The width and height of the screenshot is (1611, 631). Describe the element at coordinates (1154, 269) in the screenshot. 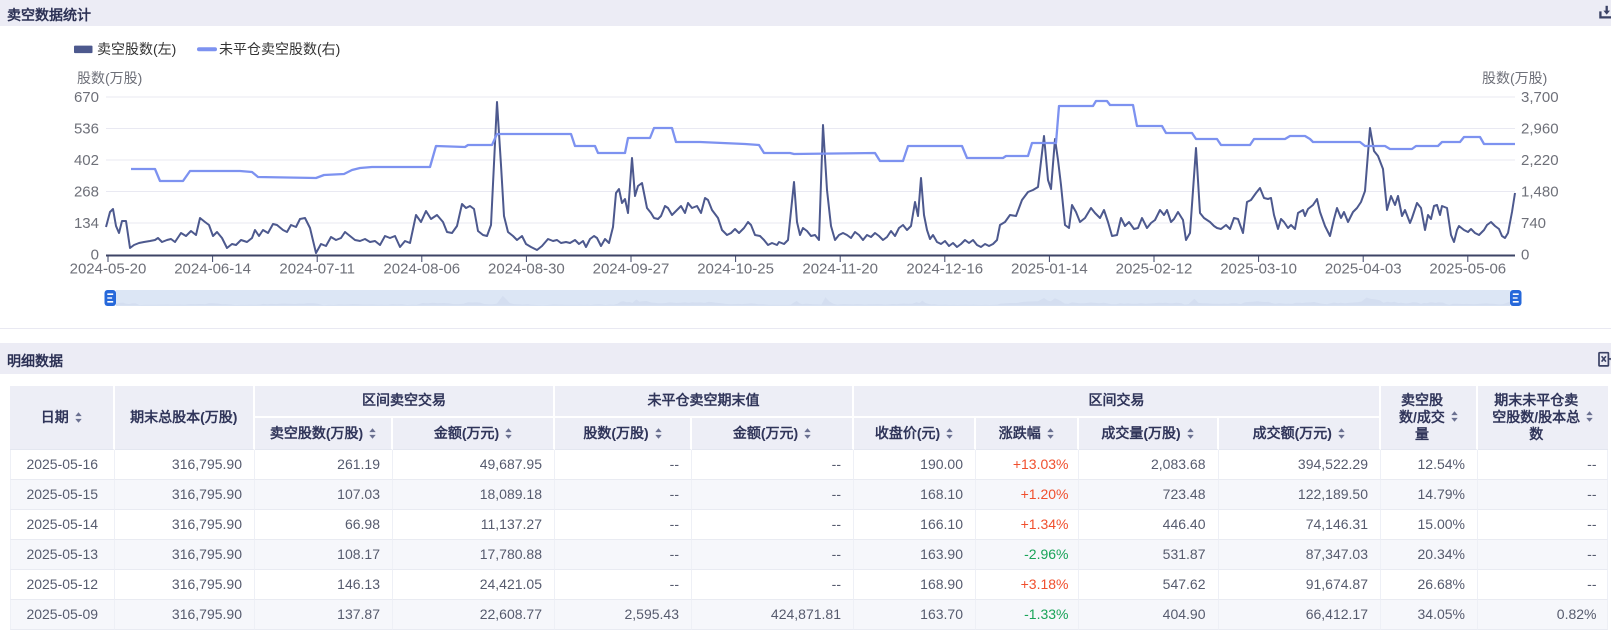

I see `svg-text: 2025-02-12` at that location.